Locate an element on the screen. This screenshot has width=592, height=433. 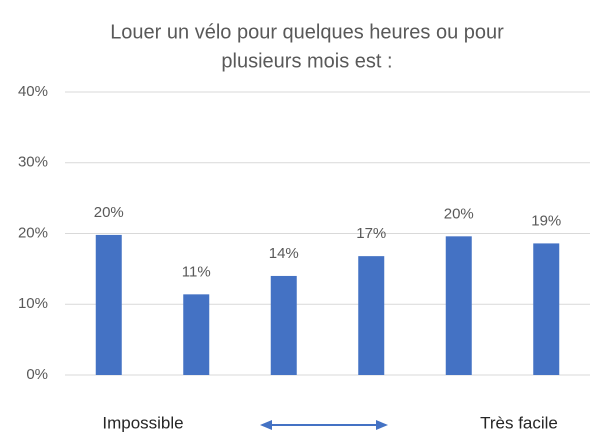
annotation: Impossible is located at coordinates (142, 422).